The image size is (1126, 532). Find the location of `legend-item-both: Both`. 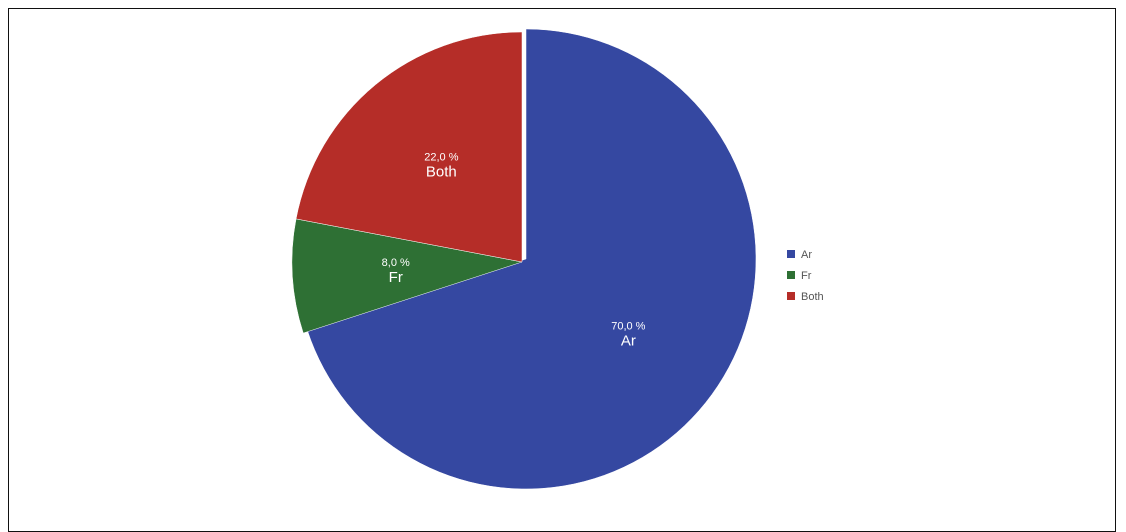

legend-item-both: Both is located at coordinates (805, 297).